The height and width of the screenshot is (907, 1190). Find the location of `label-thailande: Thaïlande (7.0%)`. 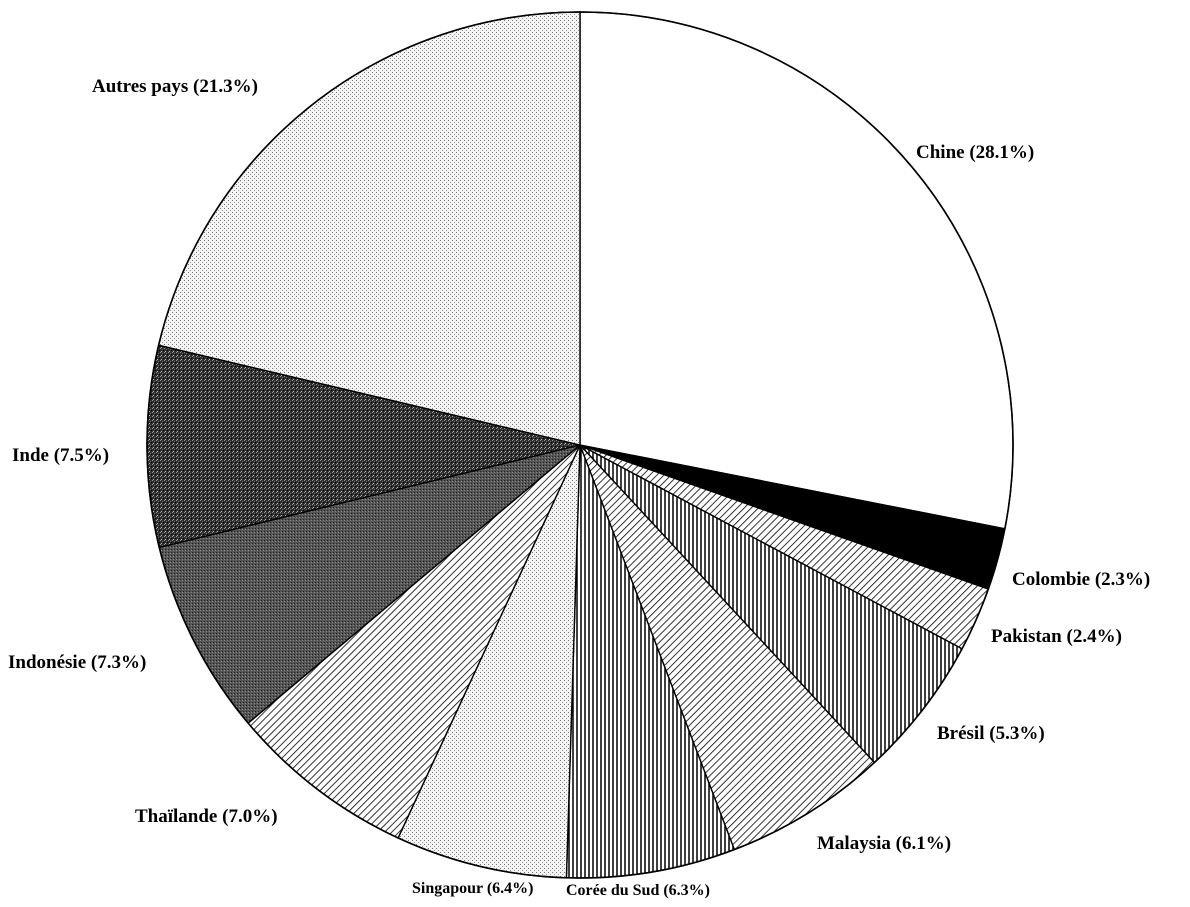

label-thailande: Thaïlande (7.0%) is located at coordinates (206, 816).